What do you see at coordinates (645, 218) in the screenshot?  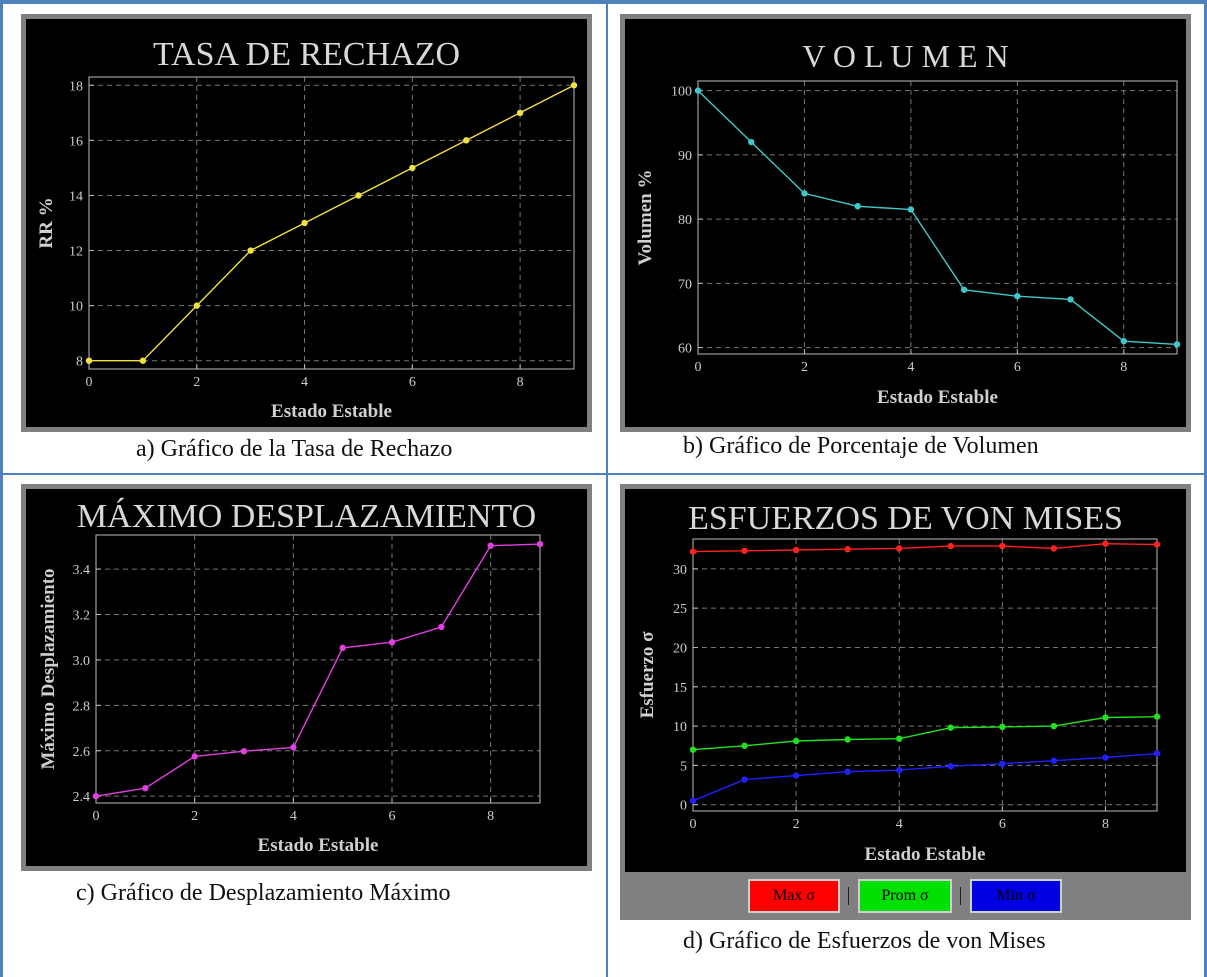 I see `y-axis-label: Volumen %` at bounding box center [645, 218].